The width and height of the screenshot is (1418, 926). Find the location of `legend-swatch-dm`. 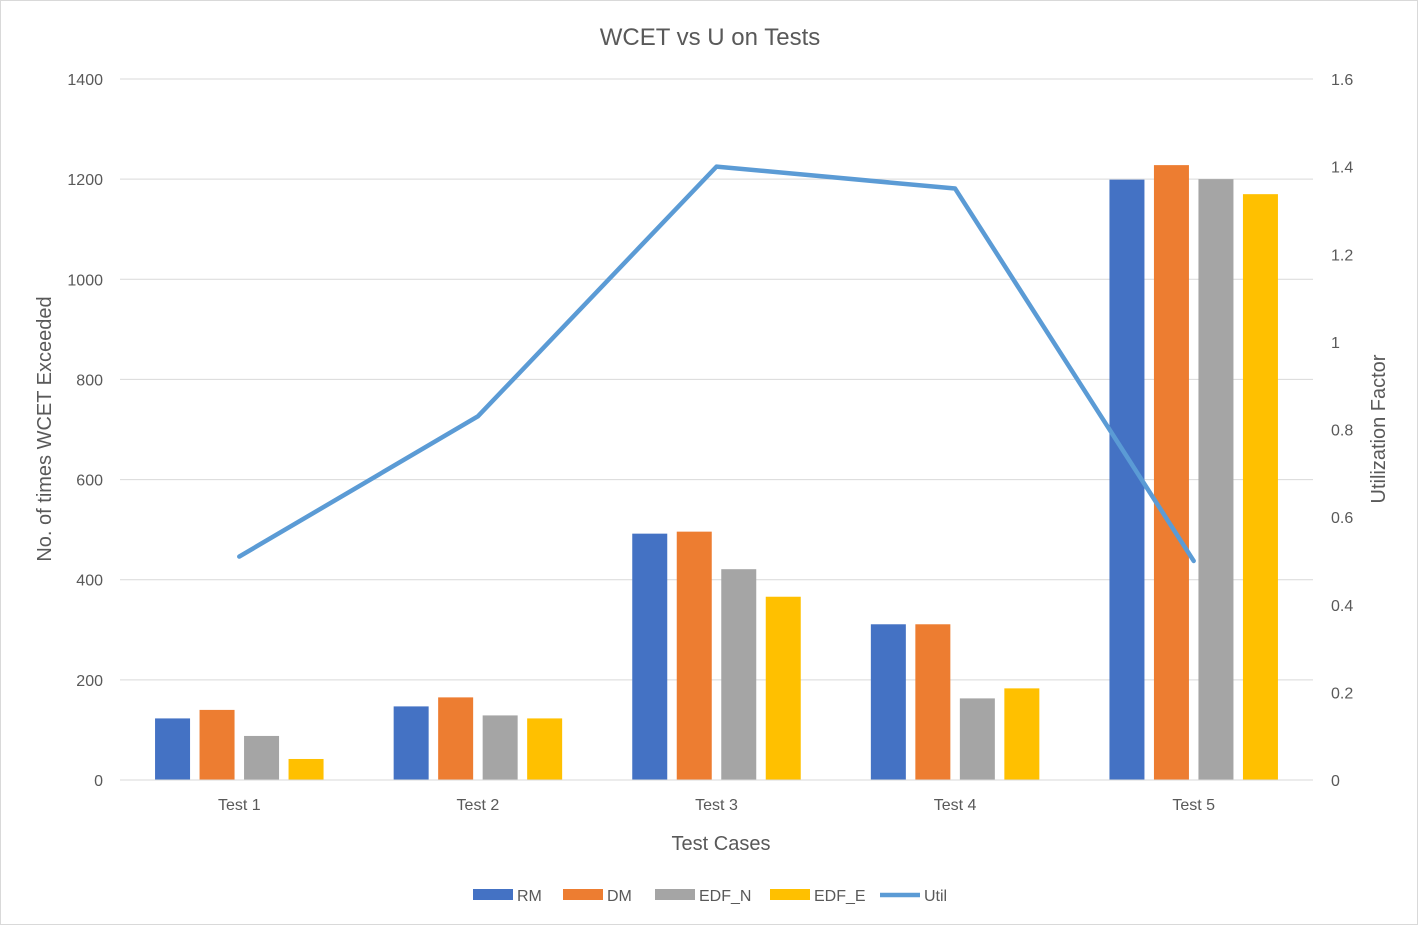

legend-swatch-dm is located at coordinates (583, 894).